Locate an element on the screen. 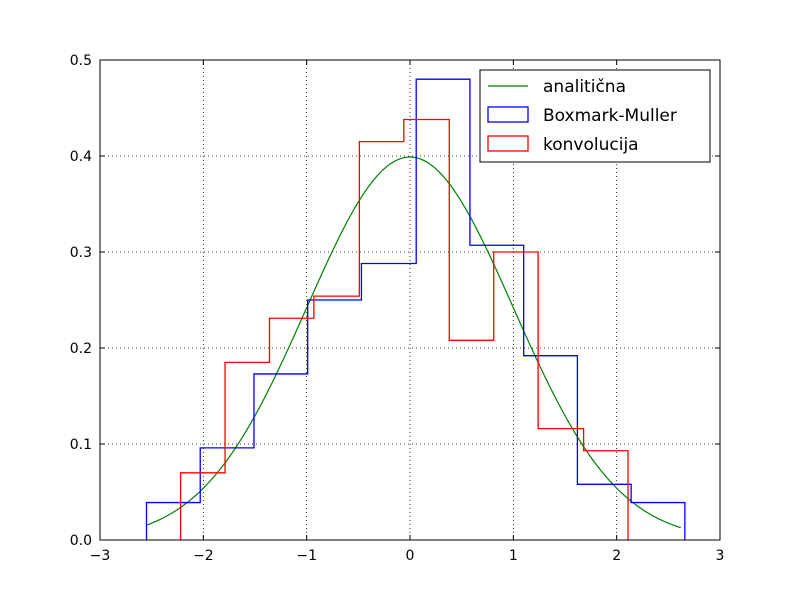  y-tick-label: 0.5 is located at coordinates (81, 61).